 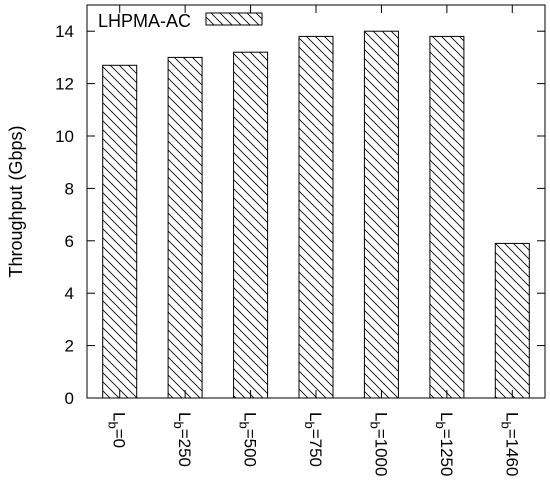 What do you see at coordinates (64, 136) in the screenshot?
I see `y-tick-label: 10` at bounding box center [64, 136].